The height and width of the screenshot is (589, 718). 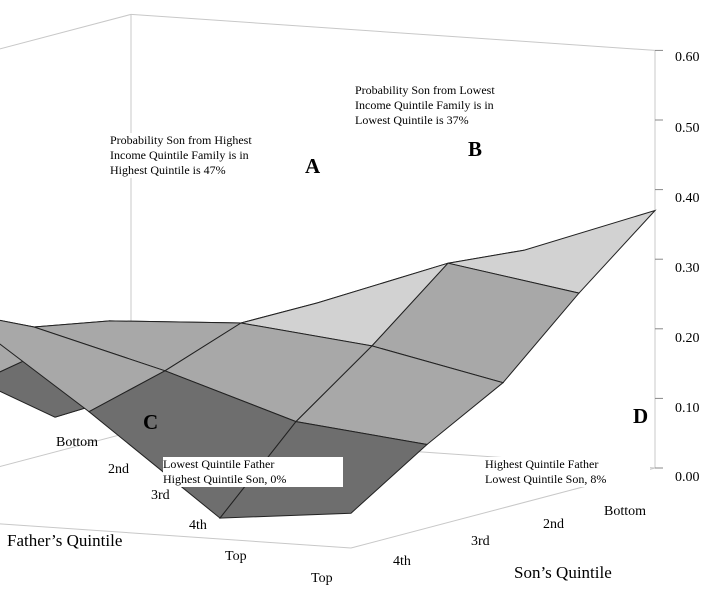 I want to click on point-label-a: A, so click(x=313, y=166).